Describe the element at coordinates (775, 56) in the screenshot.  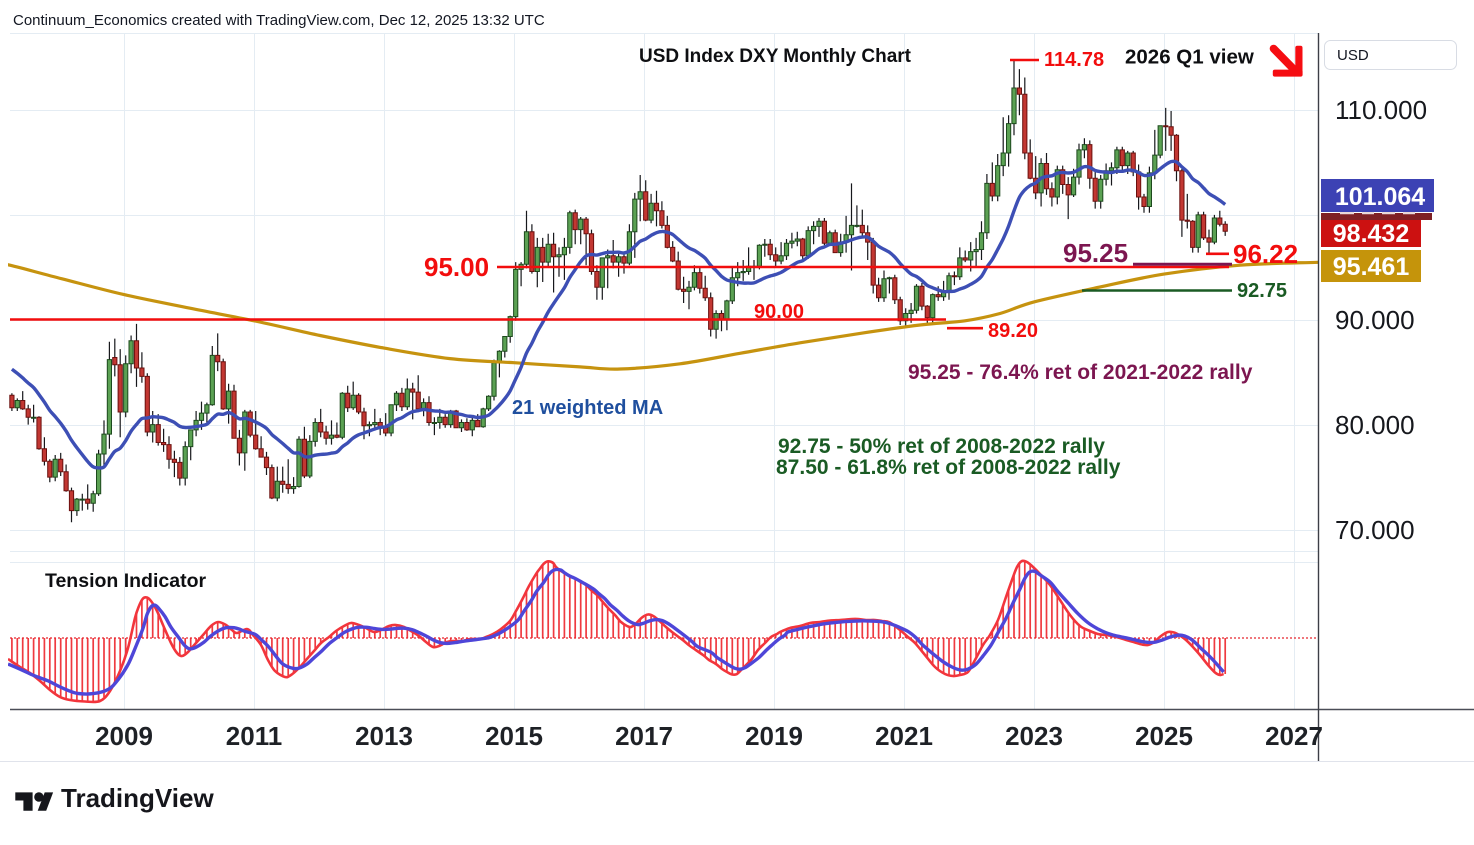
I see `svg-text: USD Index DXY Monthly Chart` at that location.